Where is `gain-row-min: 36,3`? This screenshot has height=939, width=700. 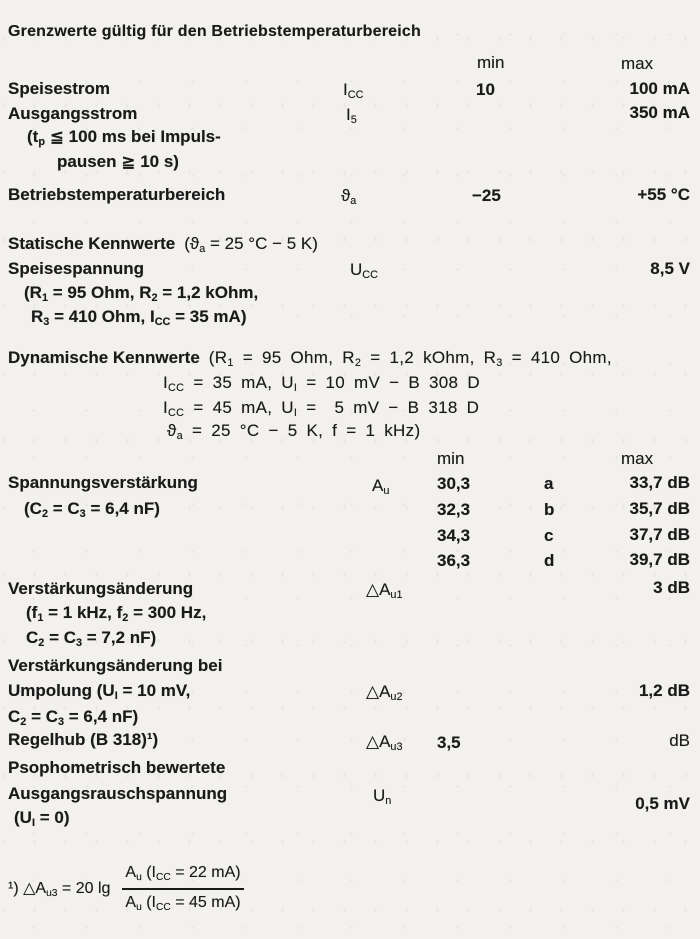 gain-row-min: 36,3 is located at coordinates (454, 560).